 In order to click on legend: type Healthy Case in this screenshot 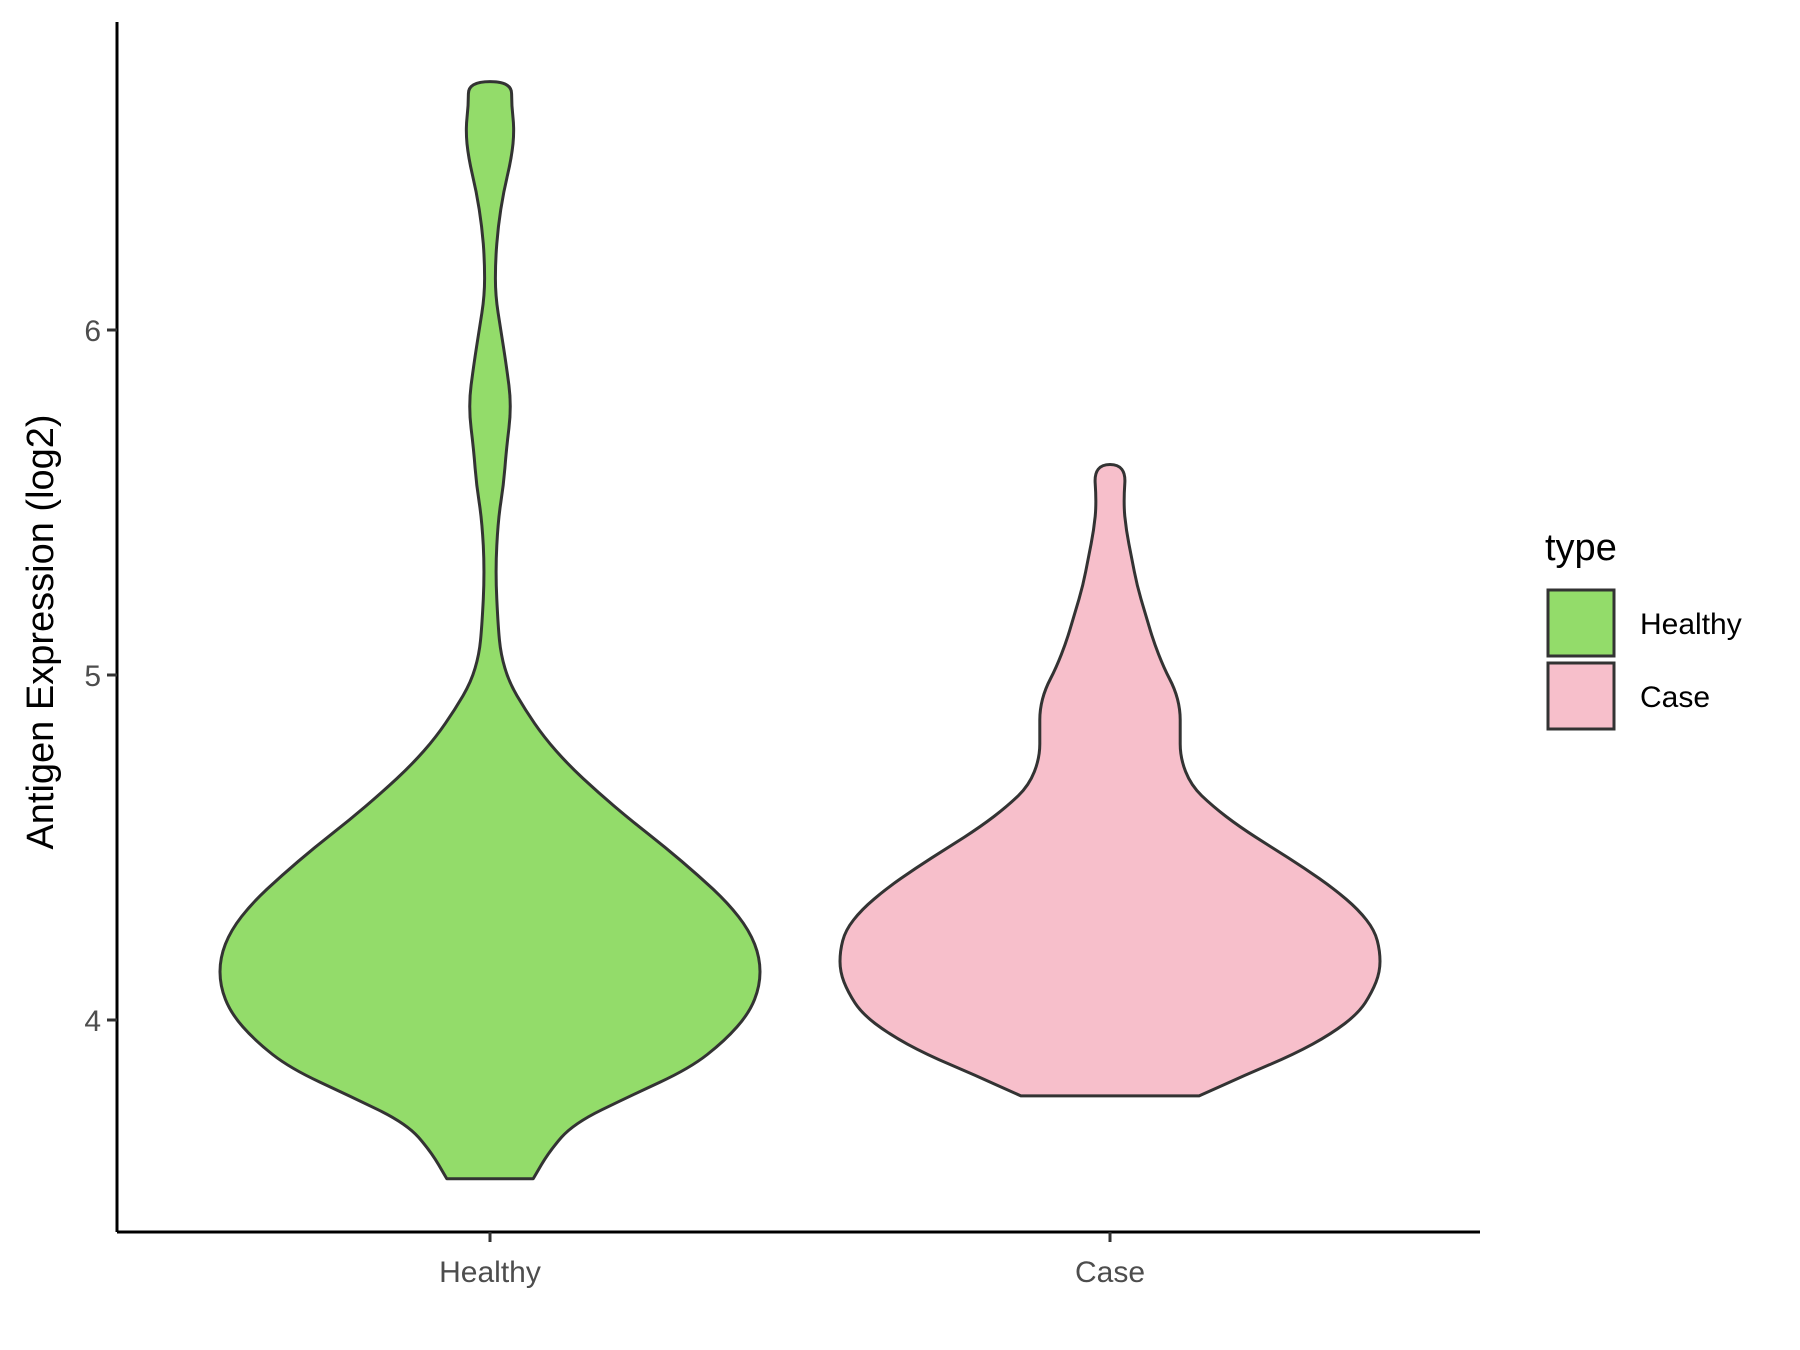, I will do `click(1643, 629)`.